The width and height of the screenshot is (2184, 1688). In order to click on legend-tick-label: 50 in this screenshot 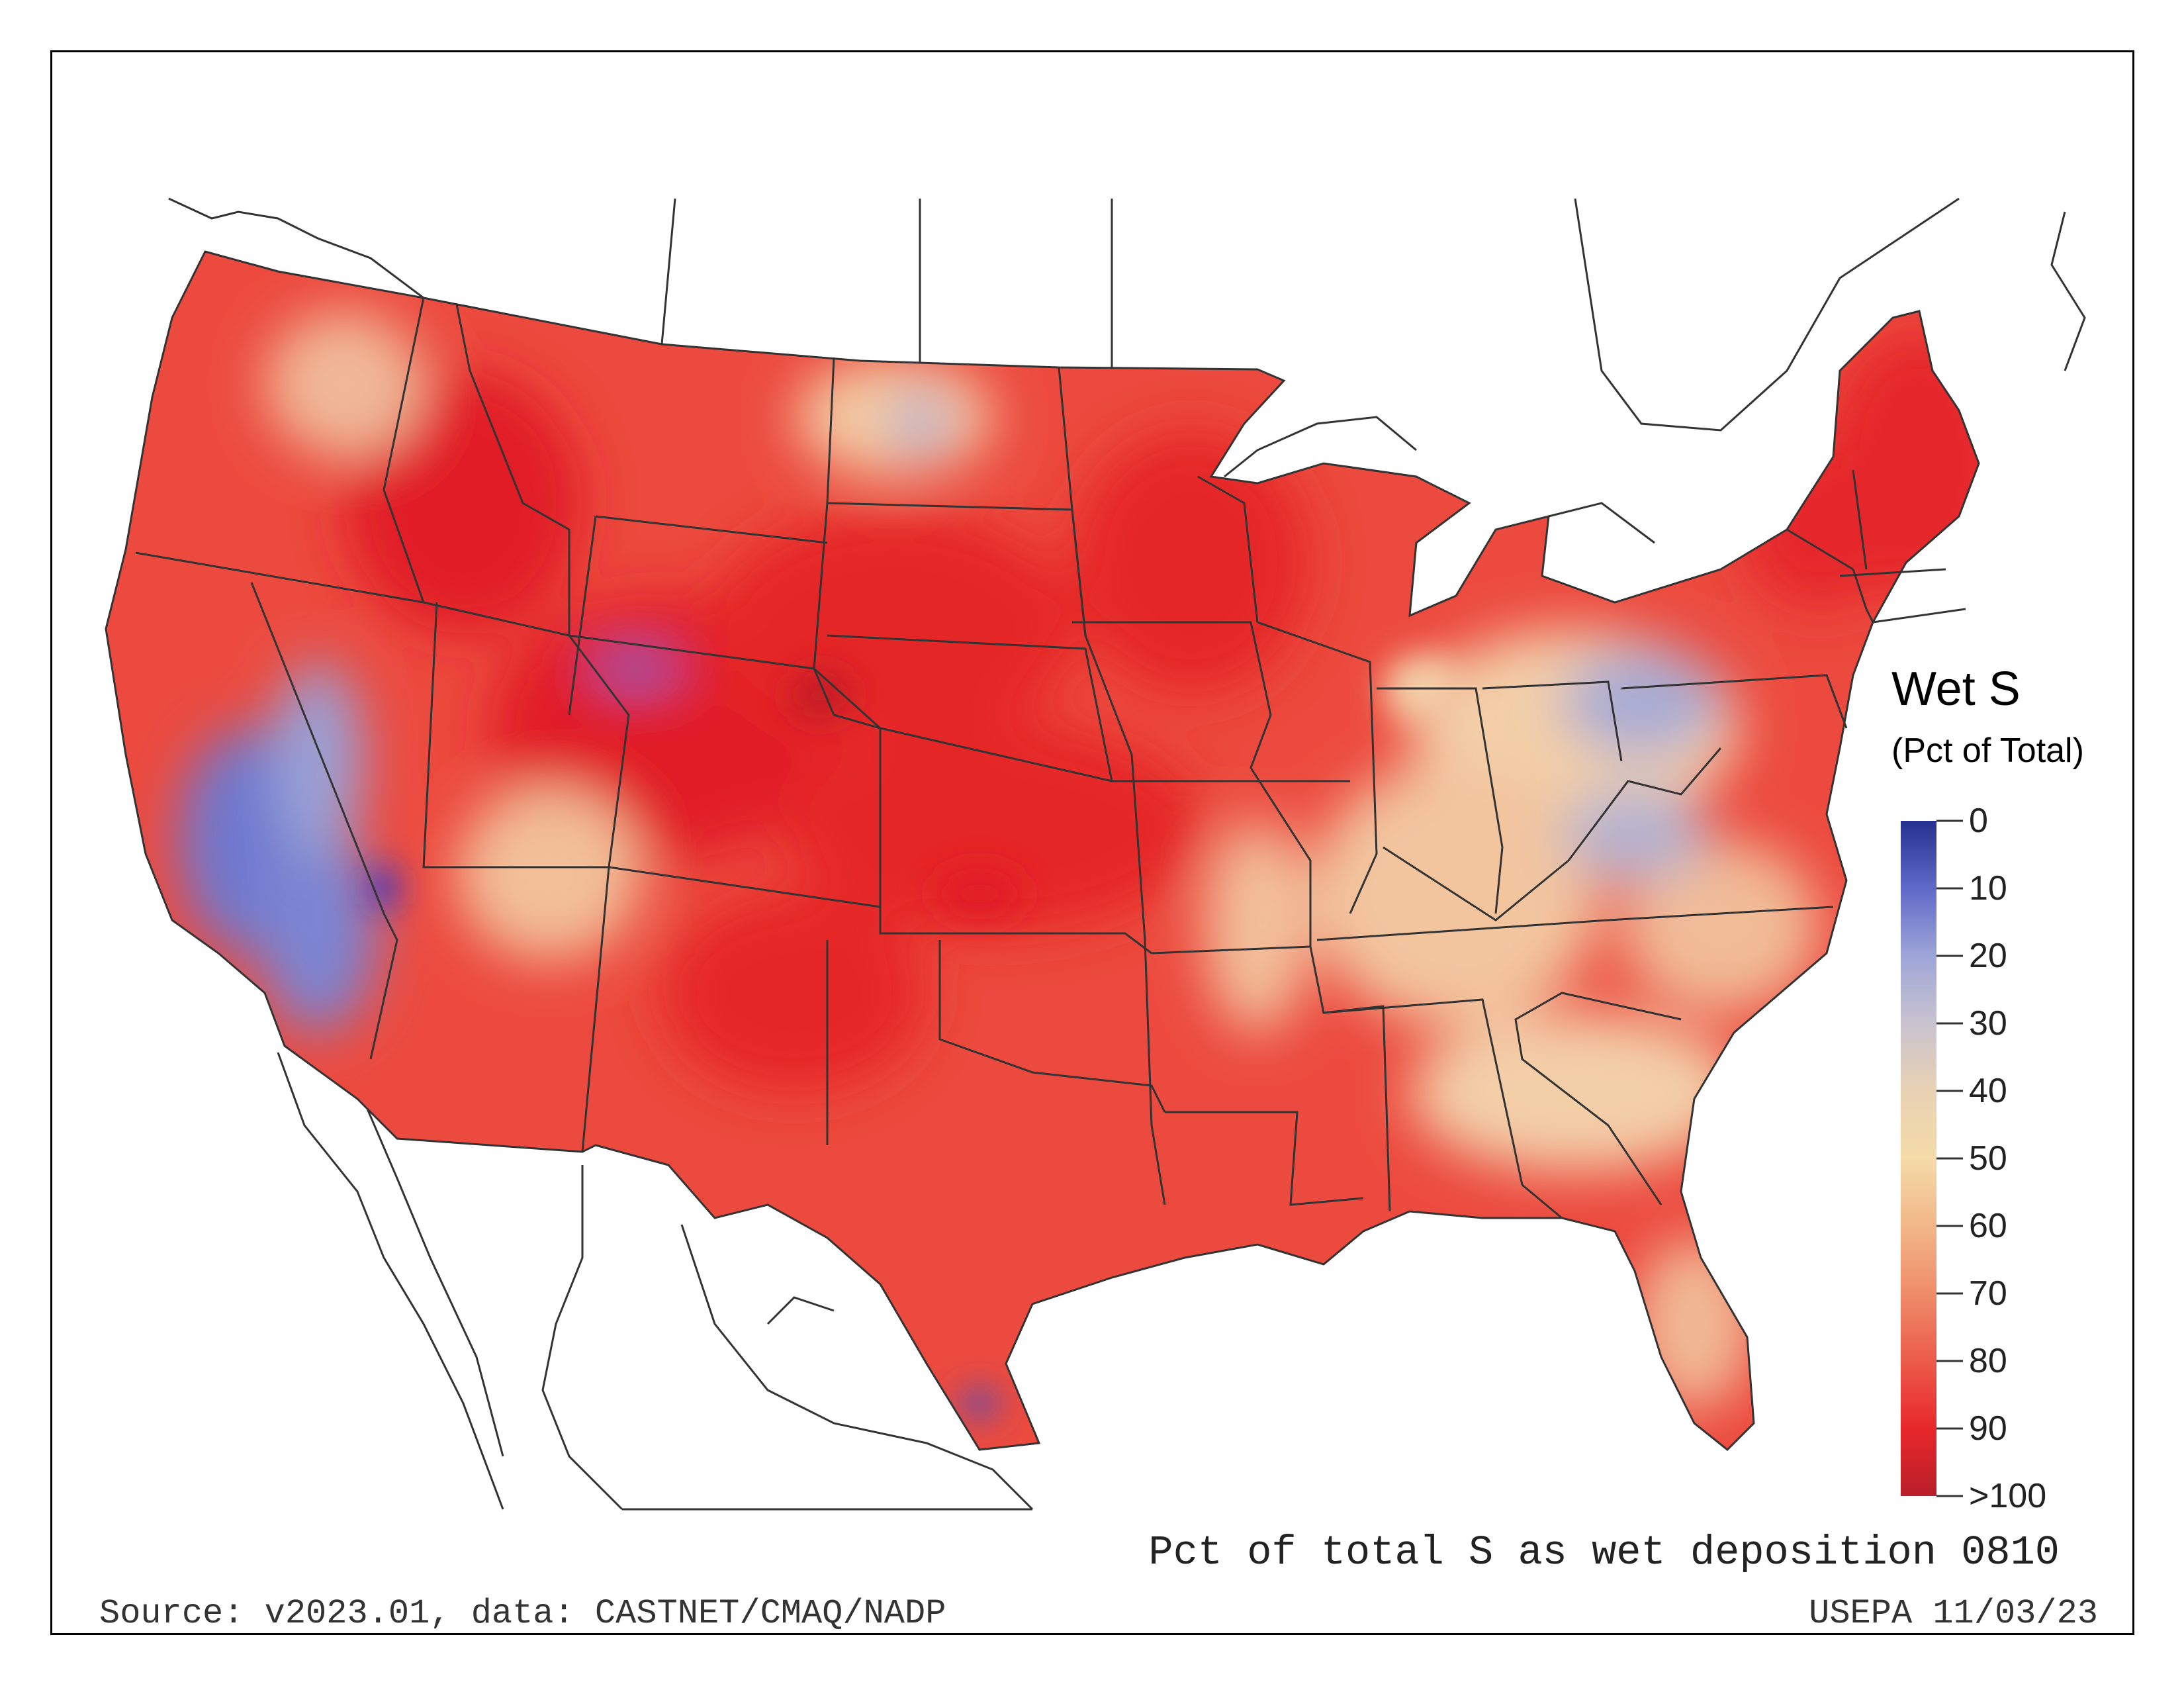, I will do `click(1988, 1158)`.